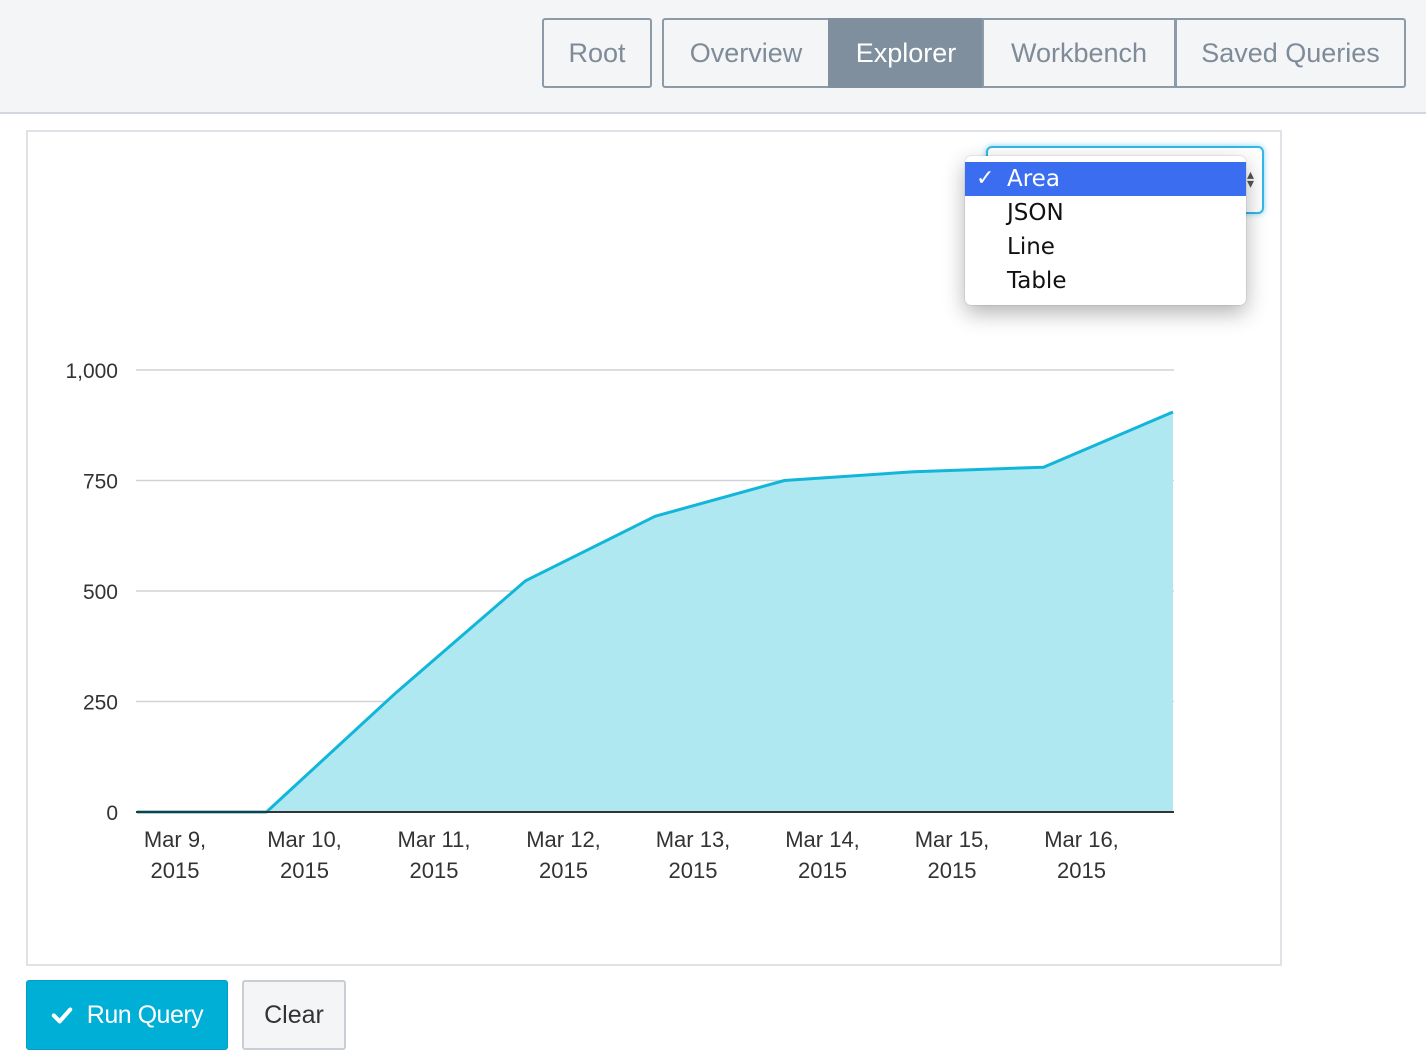  What do you see at coordinates (1105, 247) in the screenshot?
I see `option-line: Line` at bounding box center [1105, 247].